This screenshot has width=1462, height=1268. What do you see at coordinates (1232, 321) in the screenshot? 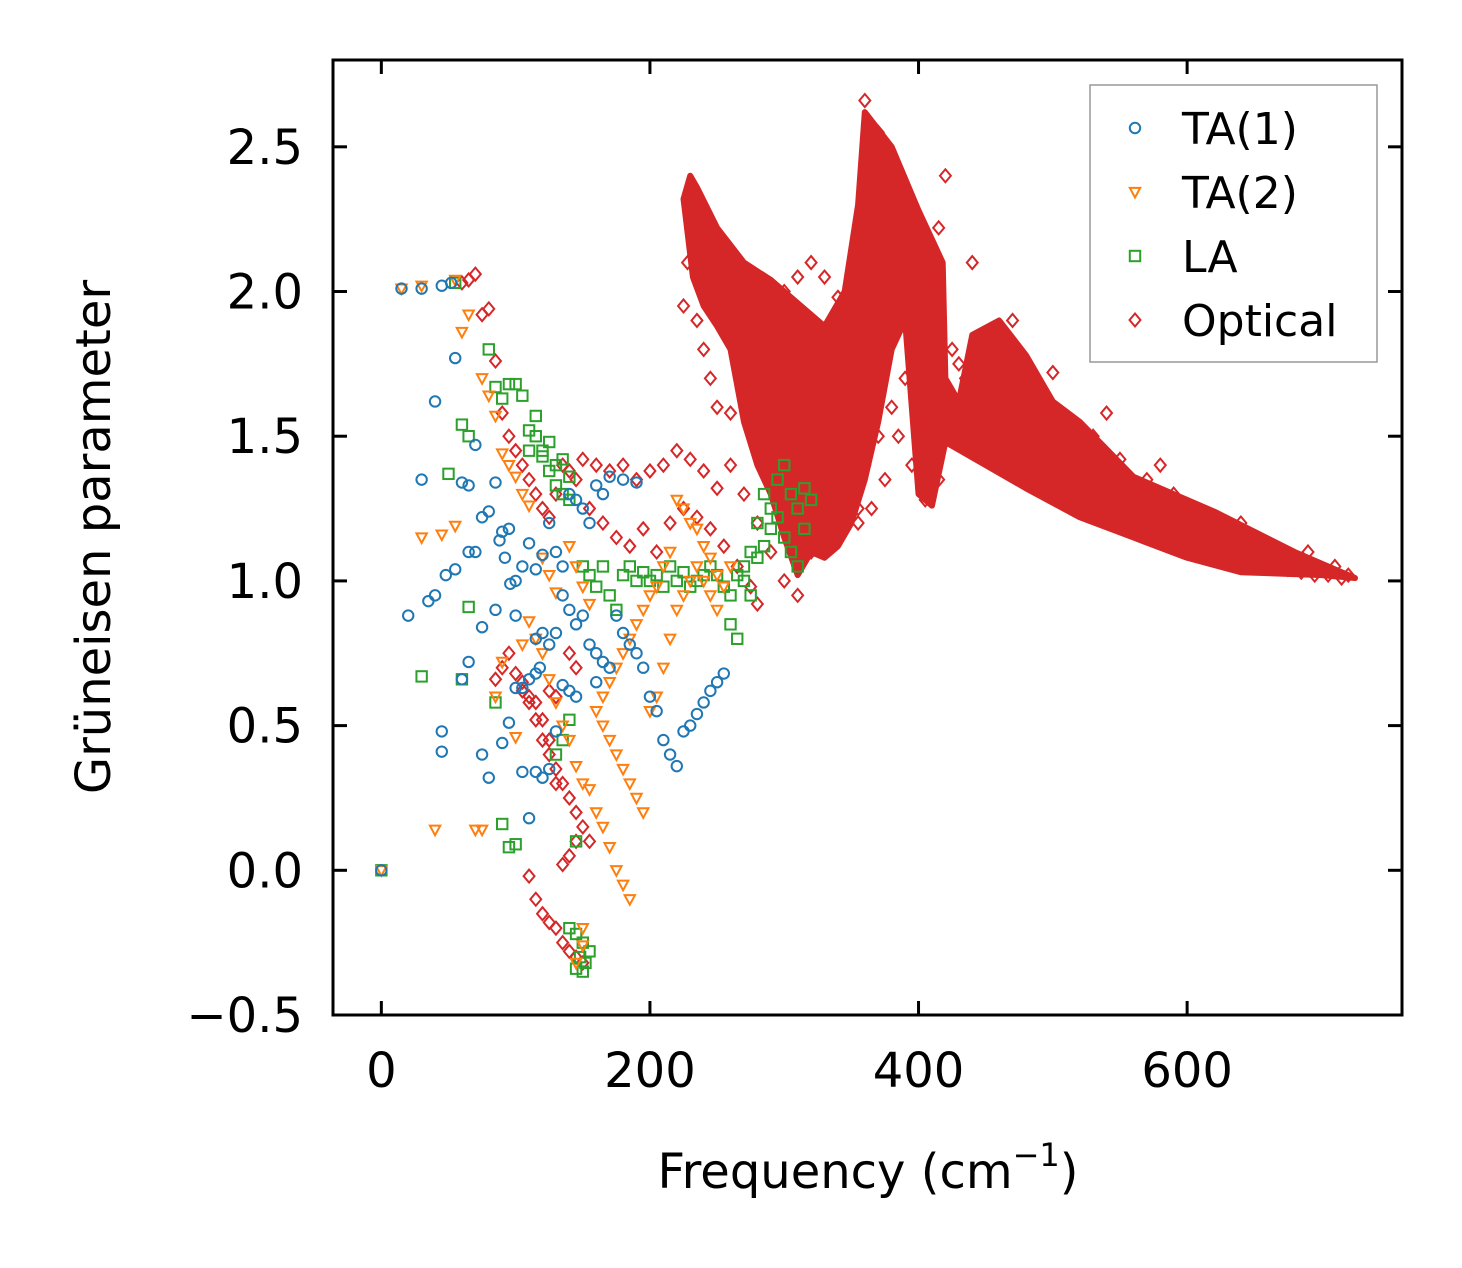
I see `legend-entry: Optical` at bounding box center [1232, 321].